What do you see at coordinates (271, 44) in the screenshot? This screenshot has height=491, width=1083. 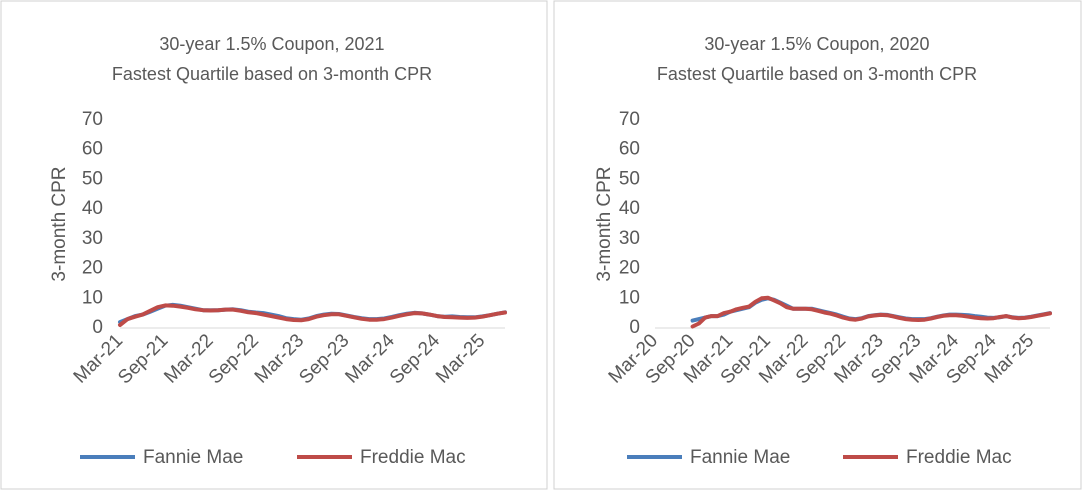 I see `chart-title: 30-year 1.5% Coupon, 2021` at bounding box center [271, 44].